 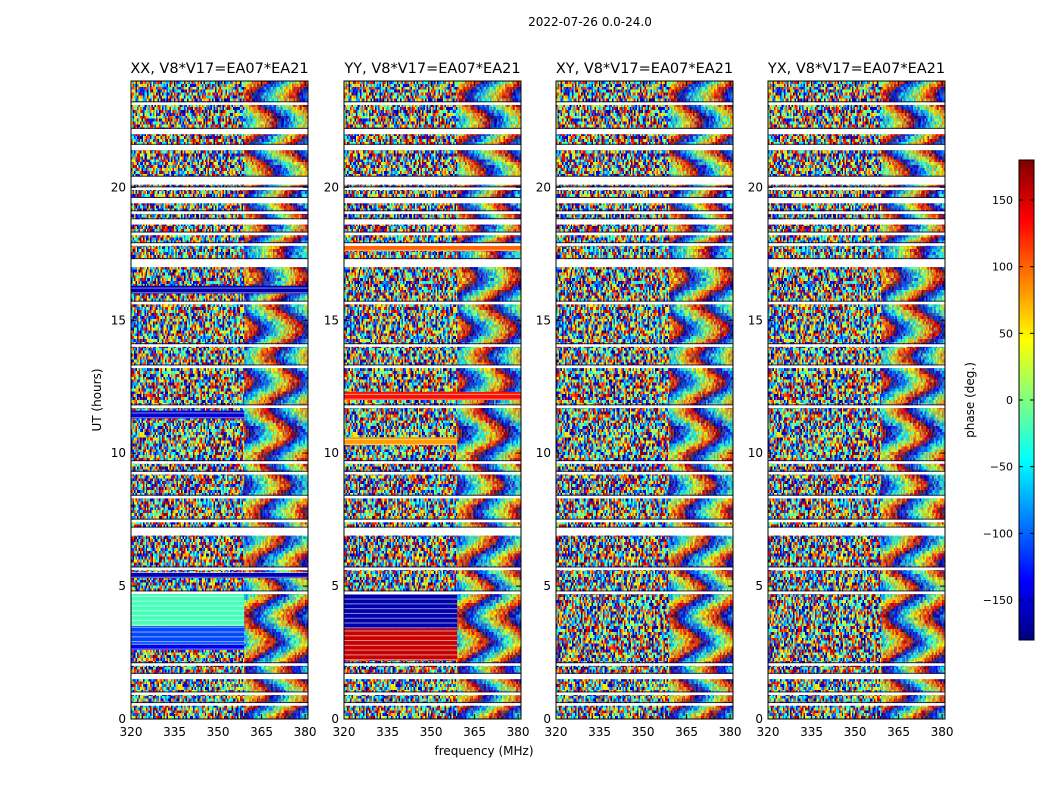 I want to click on colorbar-tick-label: −150, so click(x=998, y=600).